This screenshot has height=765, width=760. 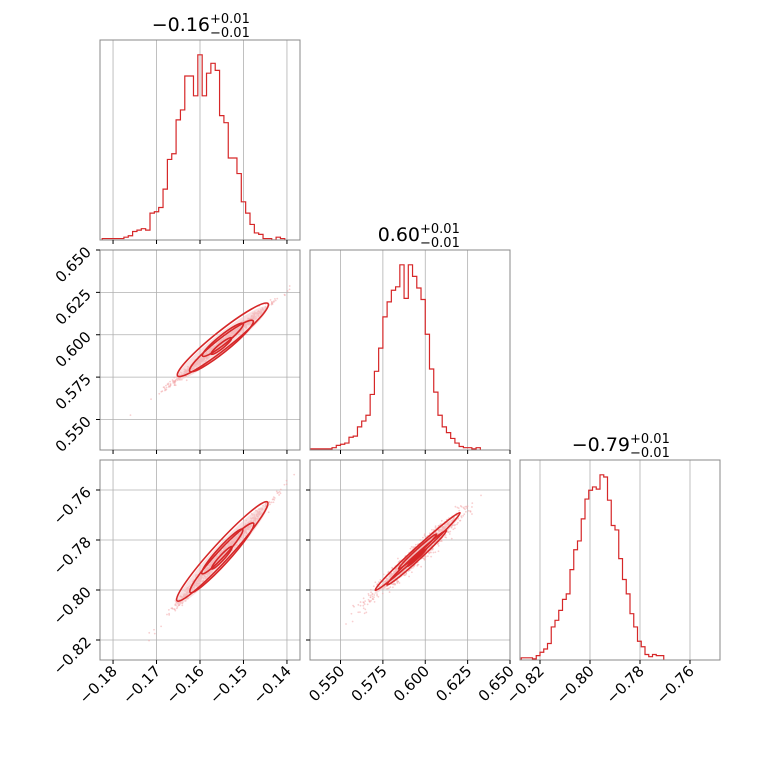 What do you see at coordinates (272, 684) in the screenshot?
I see `x-tick-label: −0.14` at bounding box center [272, 684].